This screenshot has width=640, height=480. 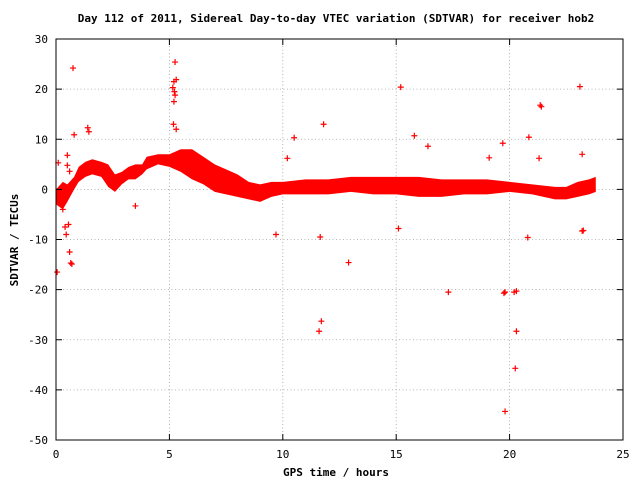 What do you see at coordinates (41, 39) in the screenshot?
I see `y-tick-label: 30` at bounding box center [41, 39].